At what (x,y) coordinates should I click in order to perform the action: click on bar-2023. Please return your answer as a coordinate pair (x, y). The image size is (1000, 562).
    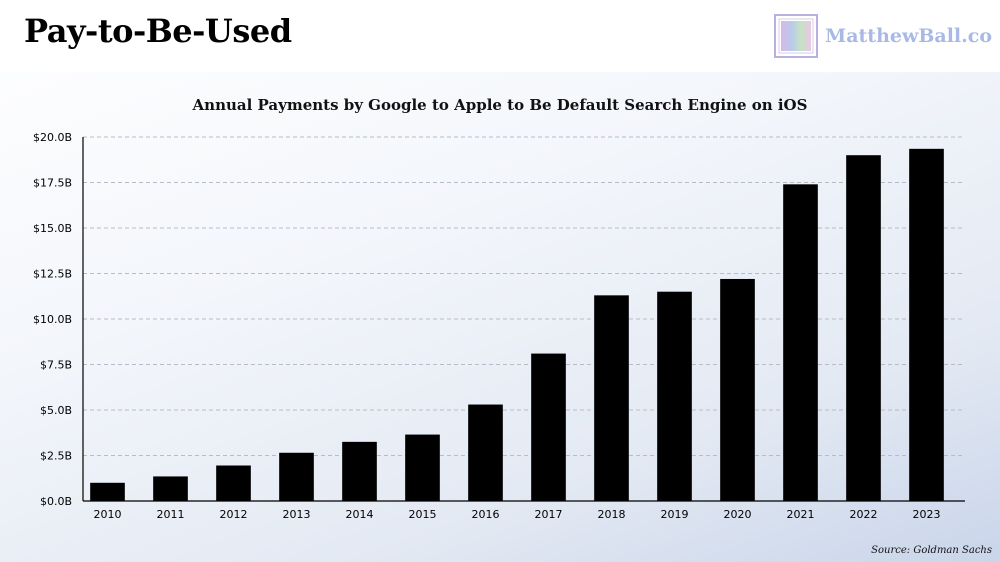
    Looking at the image, I should click on (926, 324).